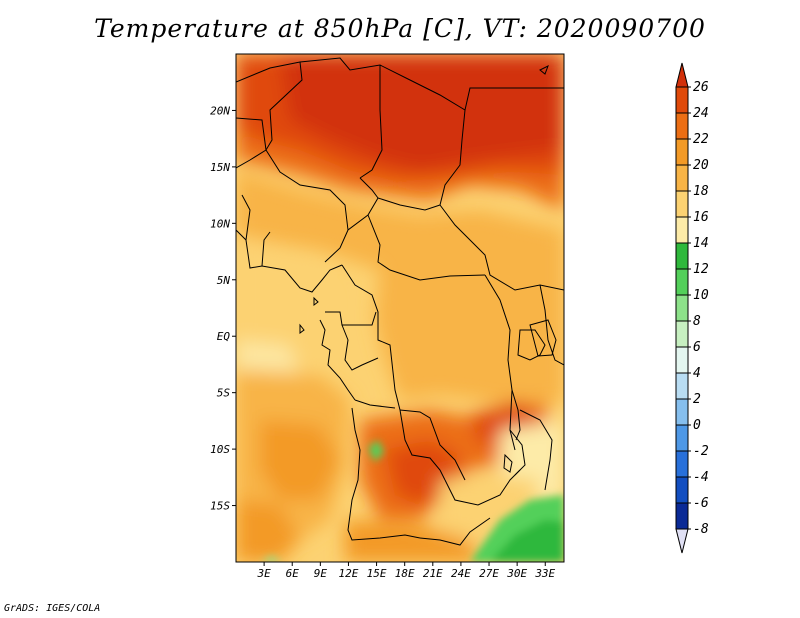 The image size is (800, 618). Describe the element at coordinates (697, 321) in the screenshot. I see `colorbar-label: 8` at that location.